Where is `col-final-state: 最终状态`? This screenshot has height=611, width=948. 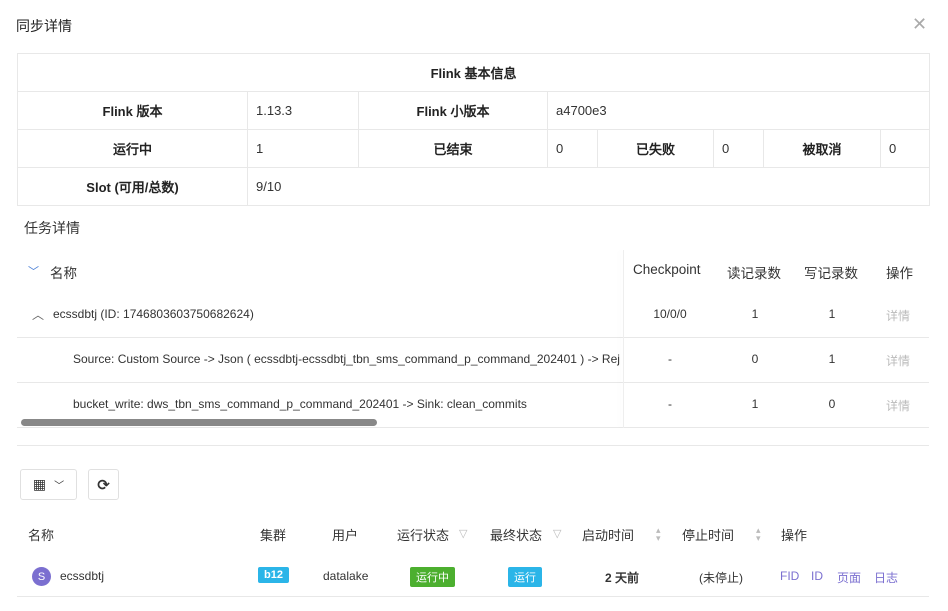 col-final-state: 最终状态 is located at coordinates (516, 535).